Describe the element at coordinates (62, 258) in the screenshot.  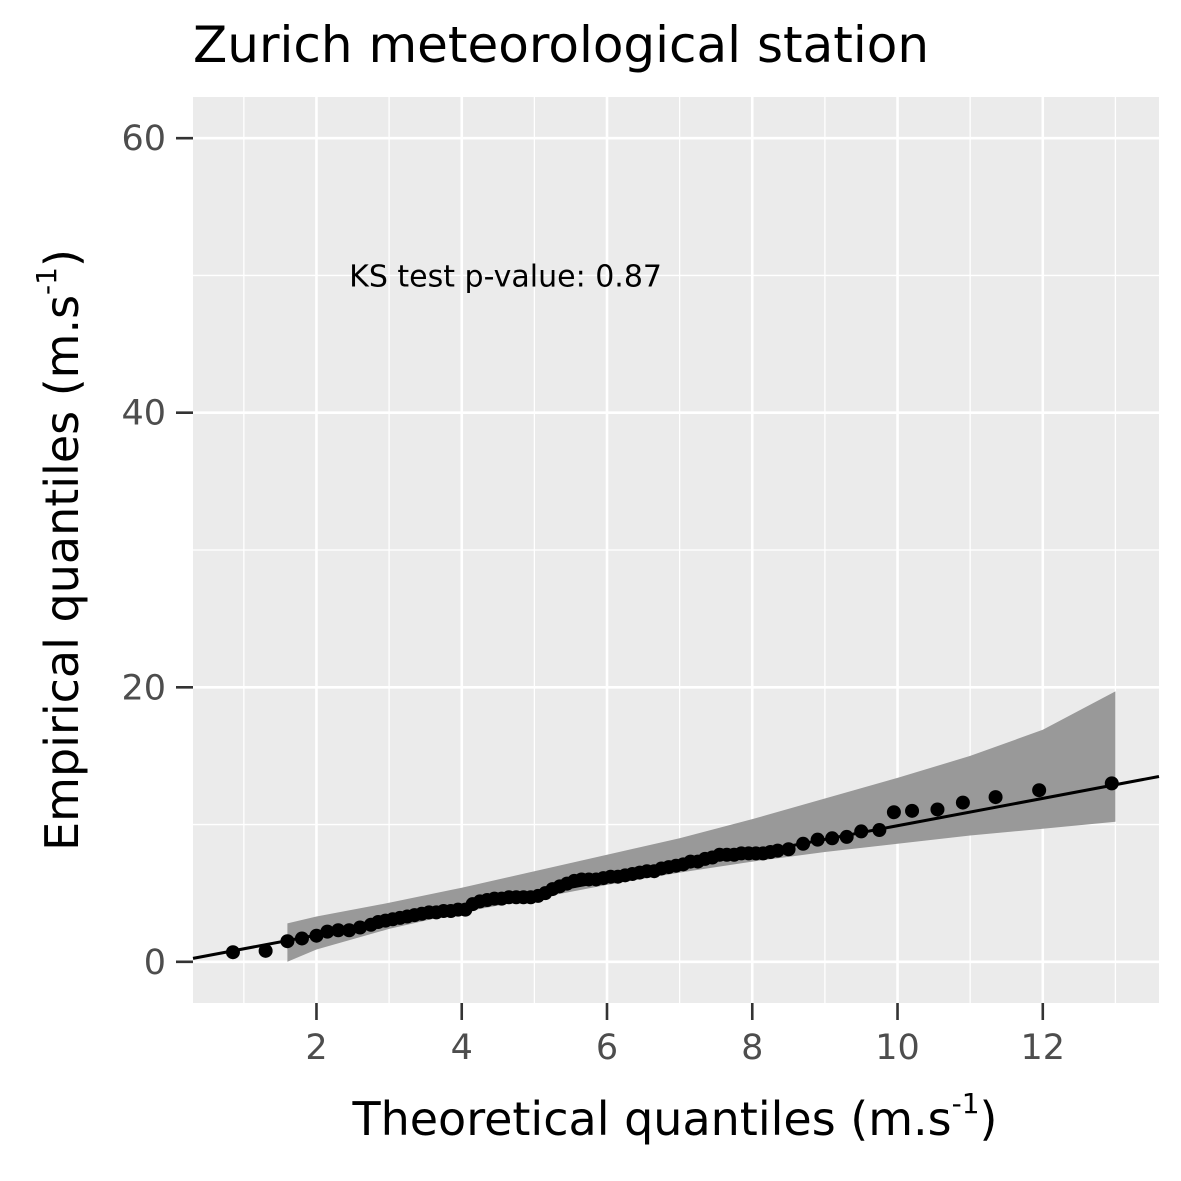
I see `y-axis-title-close: )` at that location.